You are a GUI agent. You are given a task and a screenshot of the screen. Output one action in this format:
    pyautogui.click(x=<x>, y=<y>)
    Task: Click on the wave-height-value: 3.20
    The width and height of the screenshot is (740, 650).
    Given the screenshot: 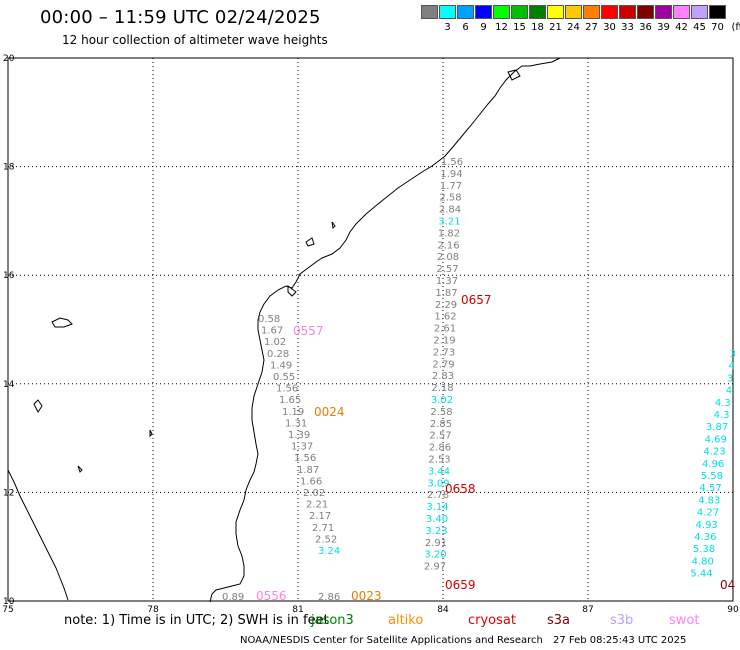 What is the action you would take?
    pyautogui.click(x=435, y=555)
    